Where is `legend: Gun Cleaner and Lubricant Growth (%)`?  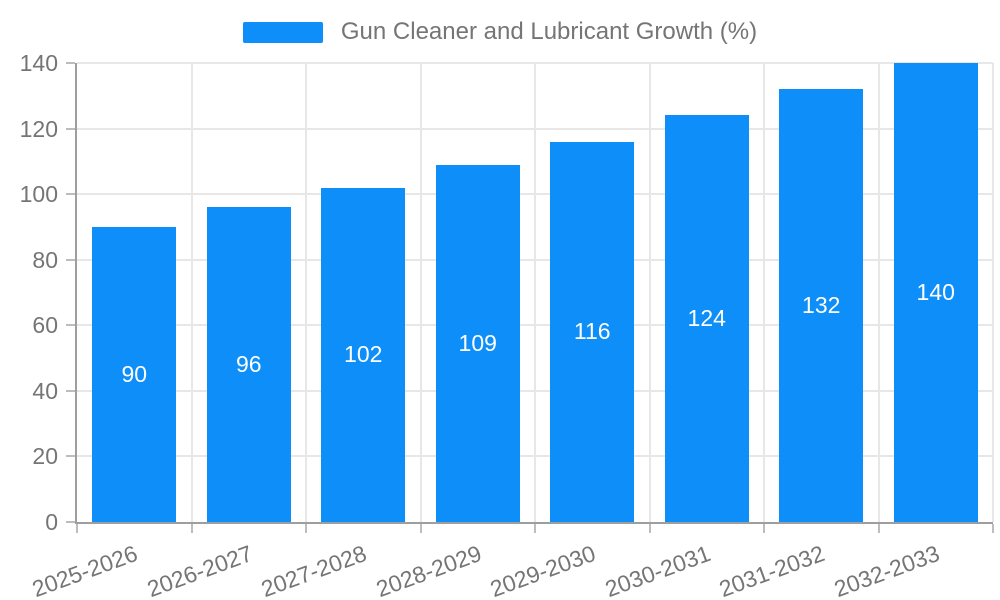
legend: Gun Cleaner and Lubricant Growth (%) is located at coordinates (500, 32).